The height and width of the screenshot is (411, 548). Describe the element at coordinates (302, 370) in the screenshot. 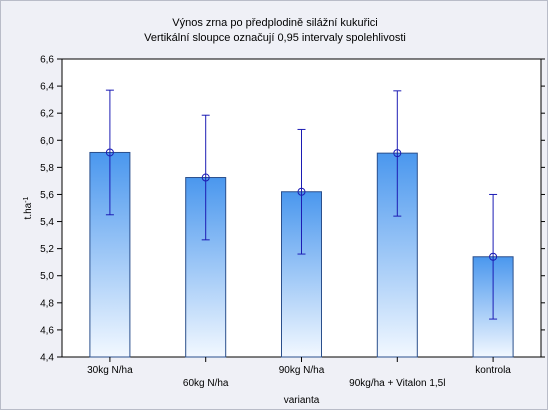

I see `x-tick-label: 90kg N/ha` at that location.